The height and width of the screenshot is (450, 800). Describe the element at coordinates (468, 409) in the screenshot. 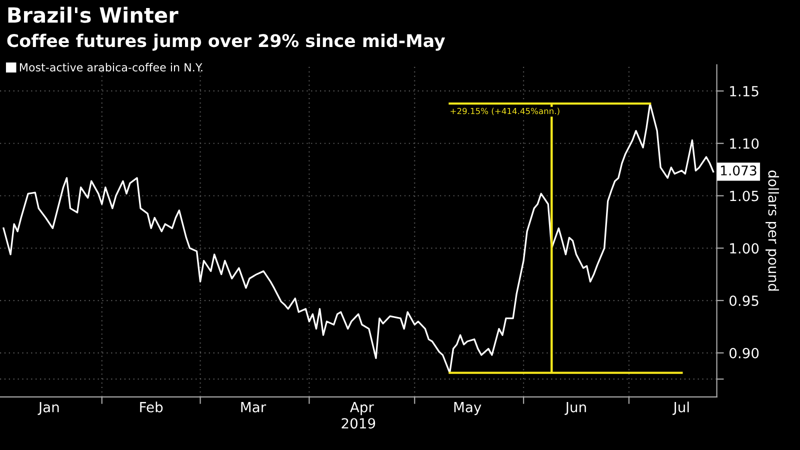

I see `x-tick-label: May` at that location.